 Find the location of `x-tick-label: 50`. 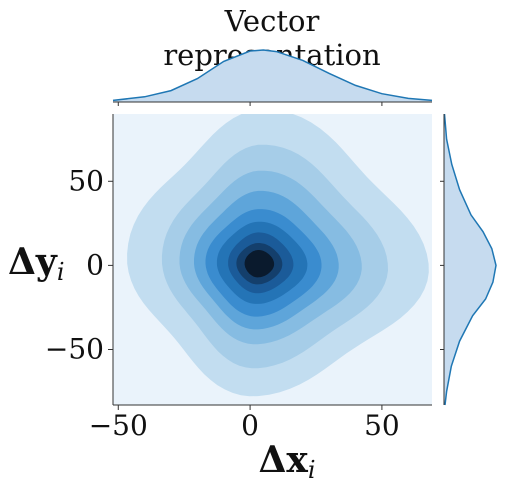

x-tick-label: 50 is located at coordinates (382, 425).